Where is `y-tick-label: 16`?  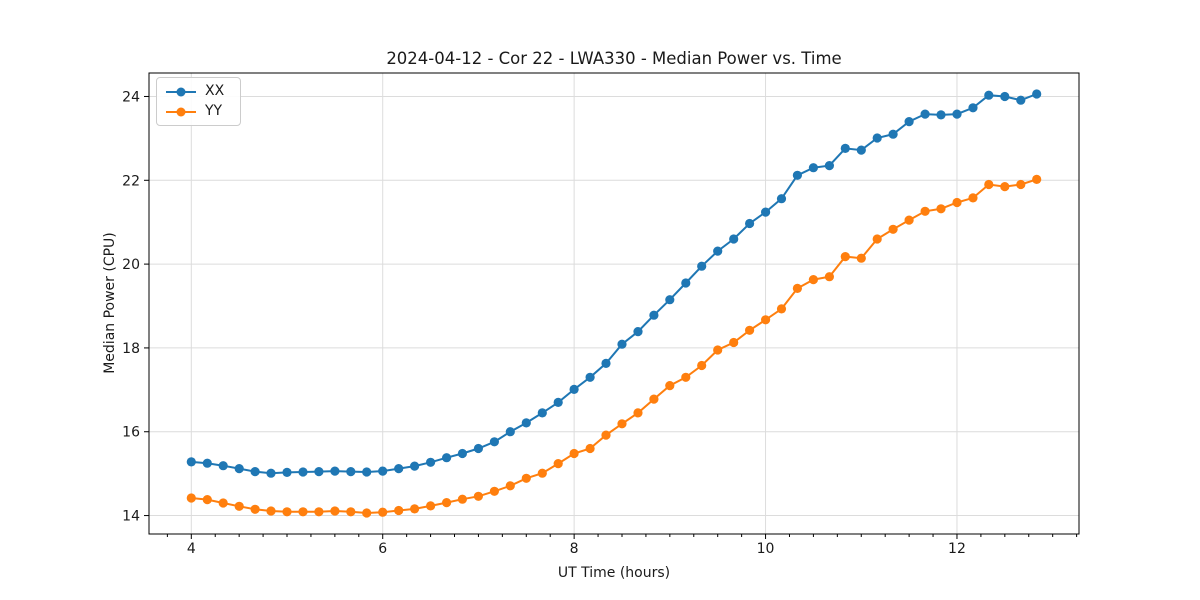 y-tick-label: 16 is located at coordinates (131, 433).